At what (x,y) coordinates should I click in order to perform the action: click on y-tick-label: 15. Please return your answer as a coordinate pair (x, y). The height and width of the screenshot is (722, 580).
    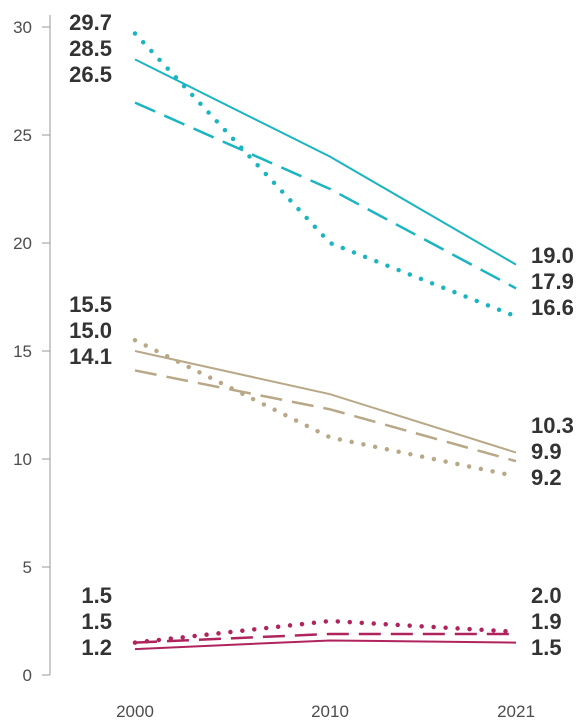
    Looking at the image, I should click on (22, 351).